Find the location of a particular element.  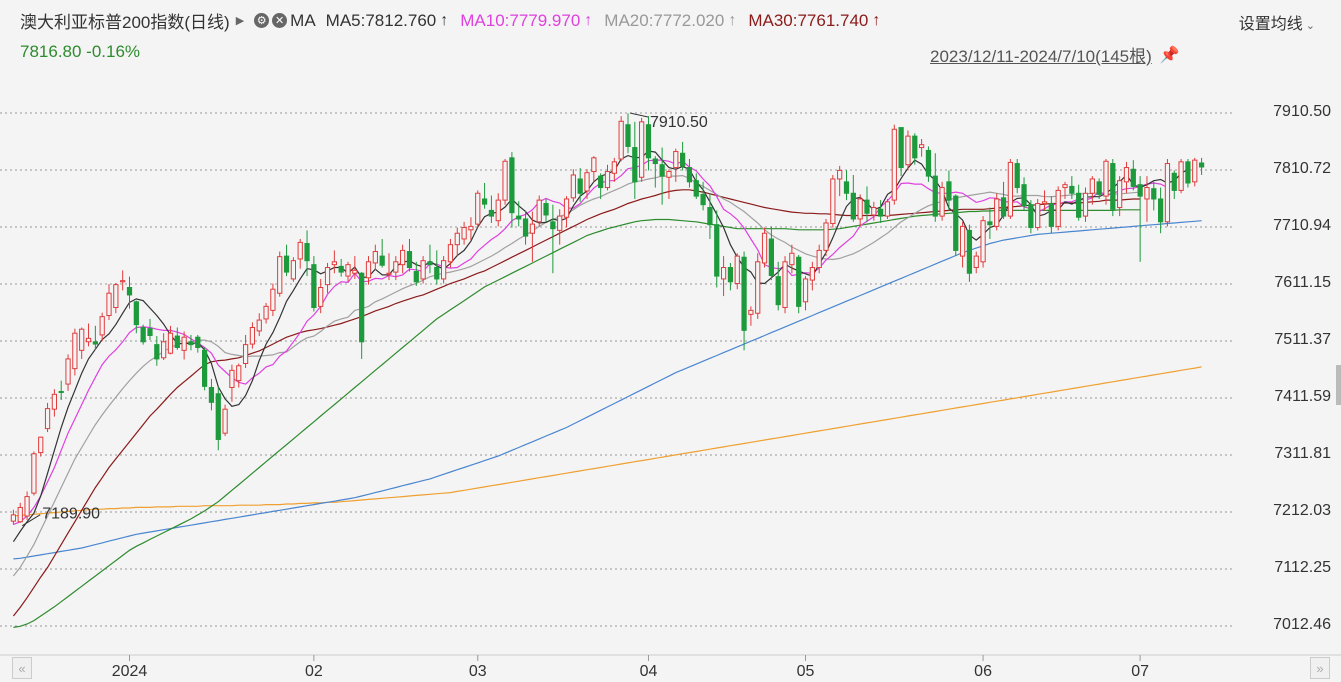

expand-triangle-icon: ▶ is located at coordinates (240, 21).